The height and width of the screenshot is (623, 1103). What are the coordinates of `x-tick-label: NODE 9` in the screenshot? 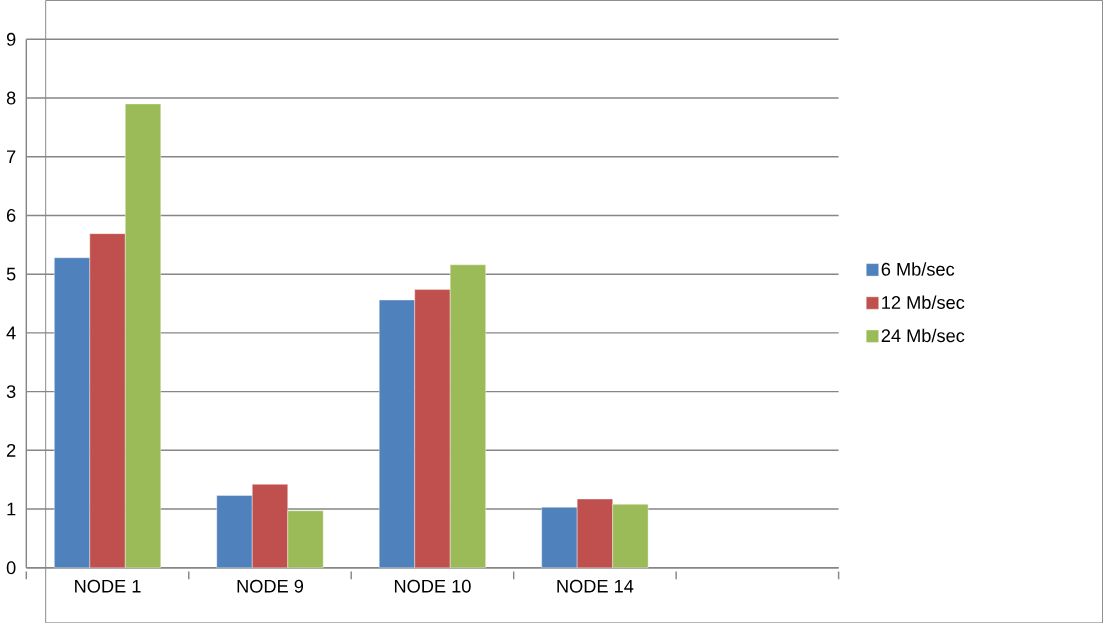 It's located at (270, 586).